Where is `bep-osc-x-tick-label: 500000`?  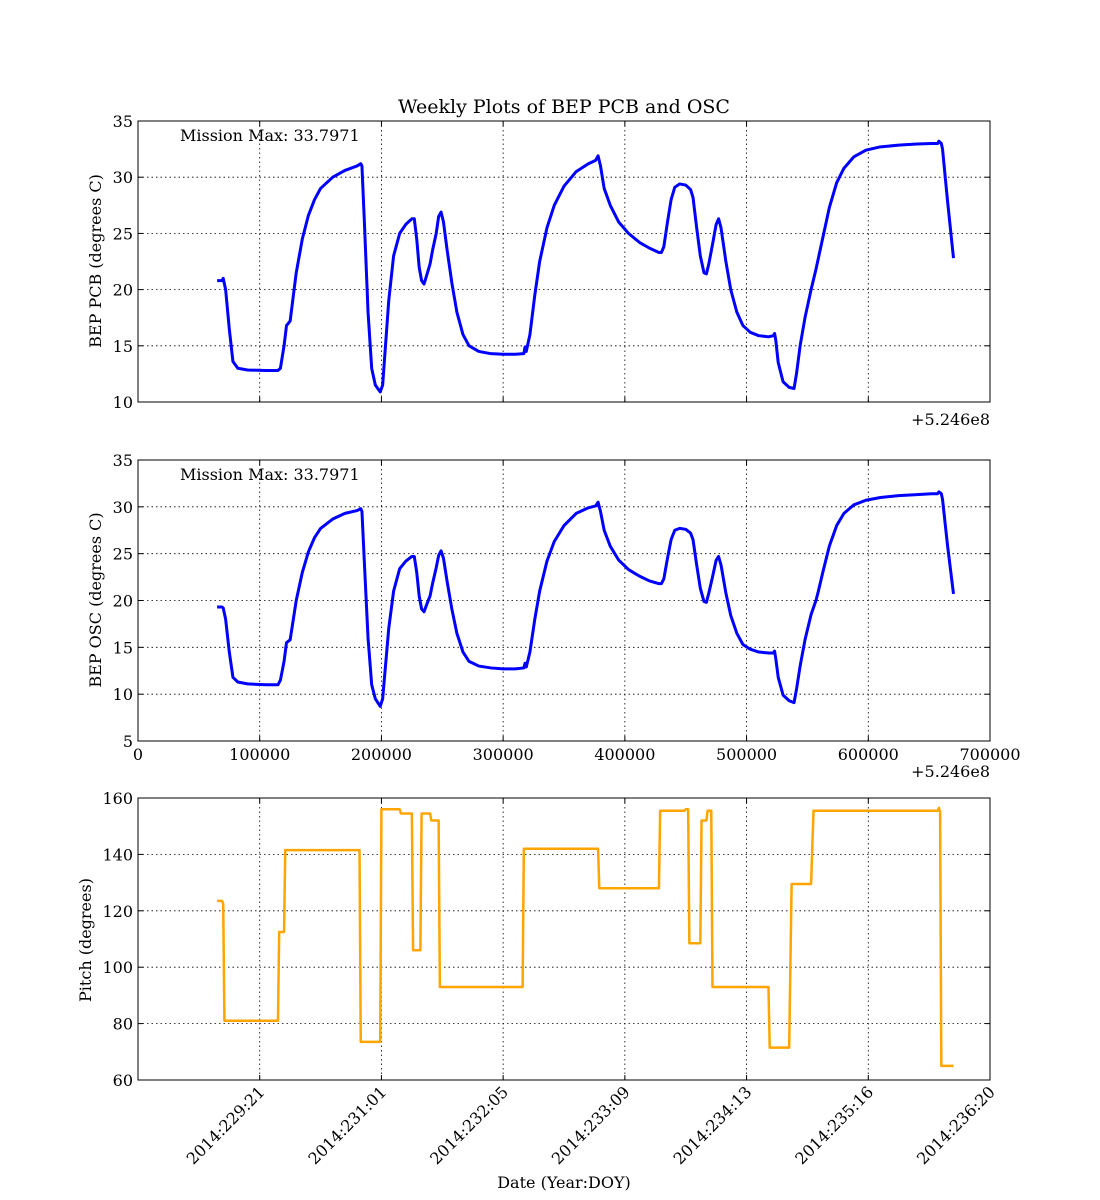
bep-osc-x-tick-label: 500000 is located at coordinates (746, 754).